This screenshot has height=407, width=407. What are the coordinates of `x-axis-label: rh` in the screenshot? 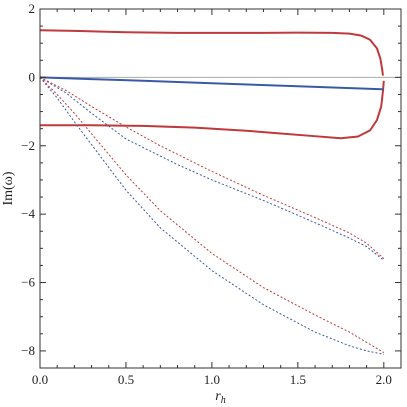 It's located at (220, 397).